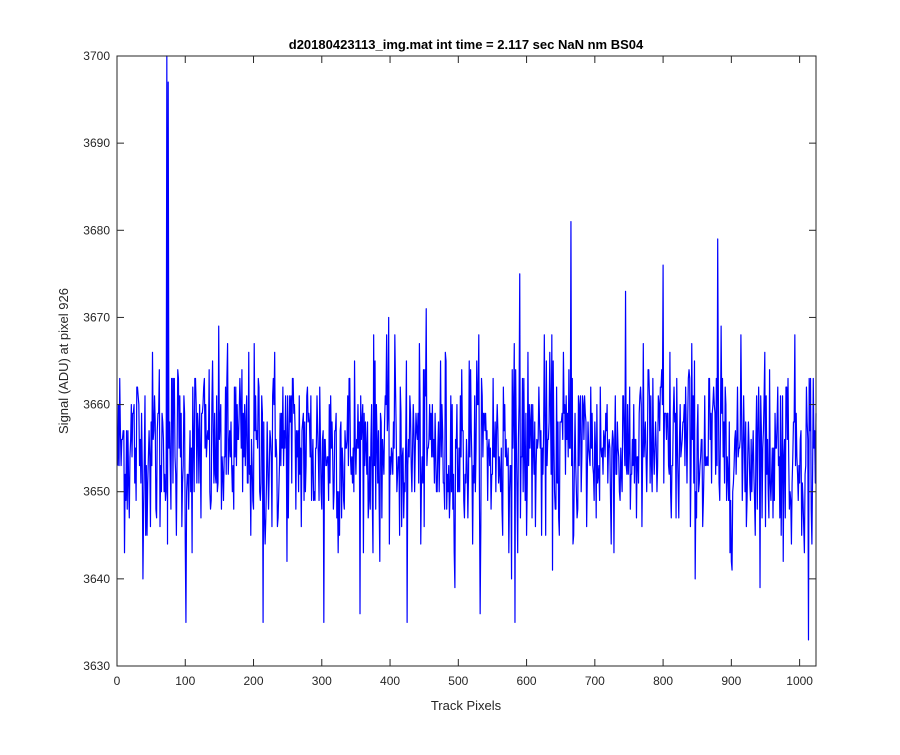 This screenshot has height=755, width=900. Describe the element at coordinates (117, 681) in the screenshot. I see `x-tick-label: 0` at that location.